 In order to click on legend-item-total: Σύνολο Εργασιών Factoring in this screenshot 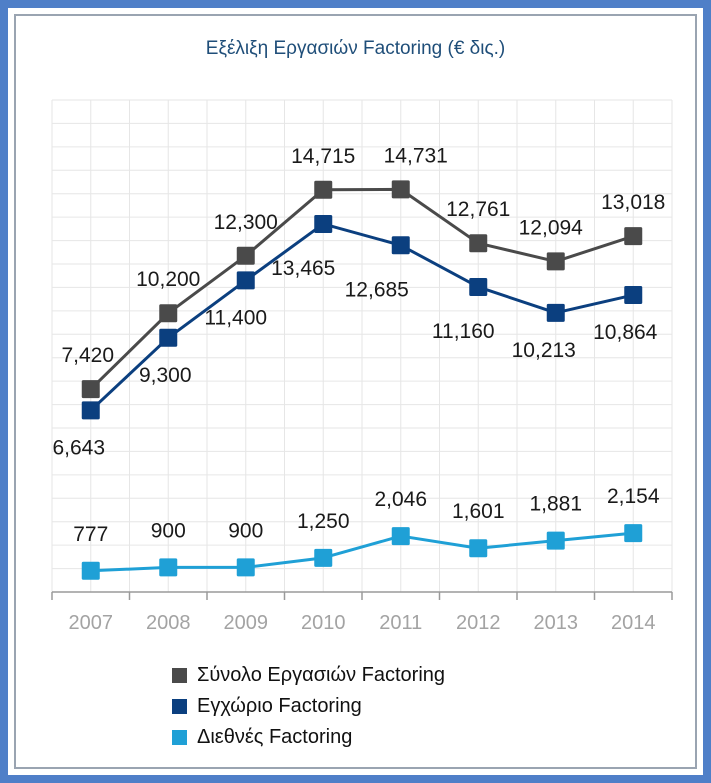, I will do `click(308, 675)`.